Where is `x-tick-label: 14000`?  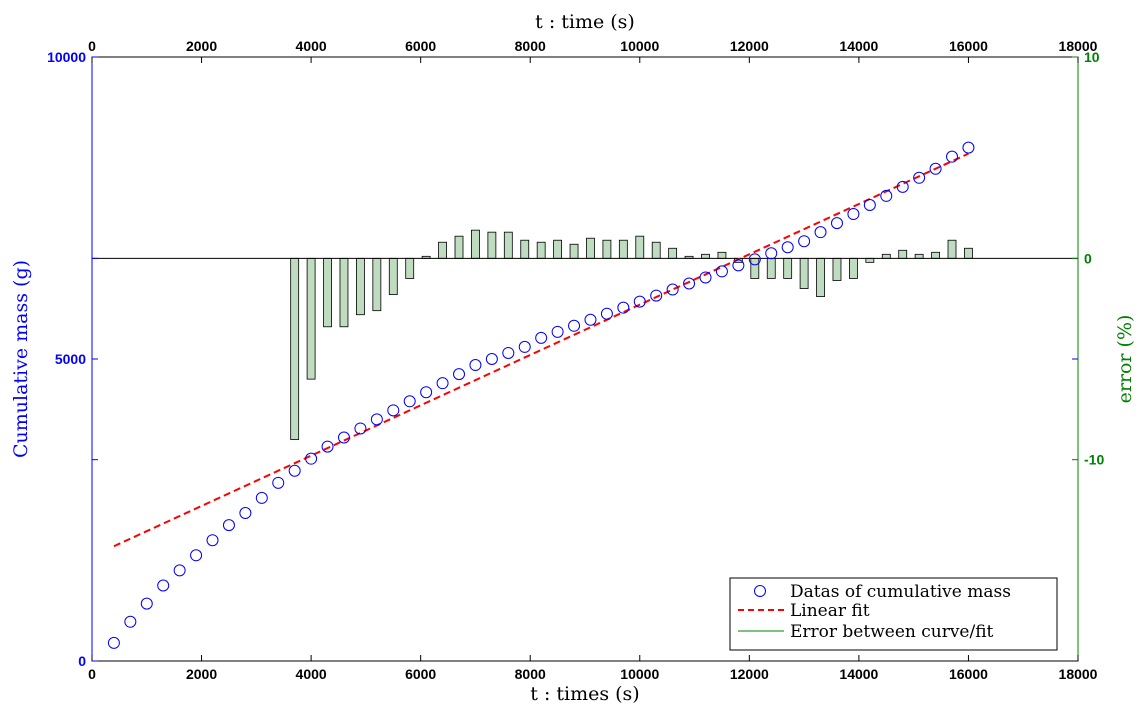
x-tick-label: 14000 is located at coordinates (858, 674).